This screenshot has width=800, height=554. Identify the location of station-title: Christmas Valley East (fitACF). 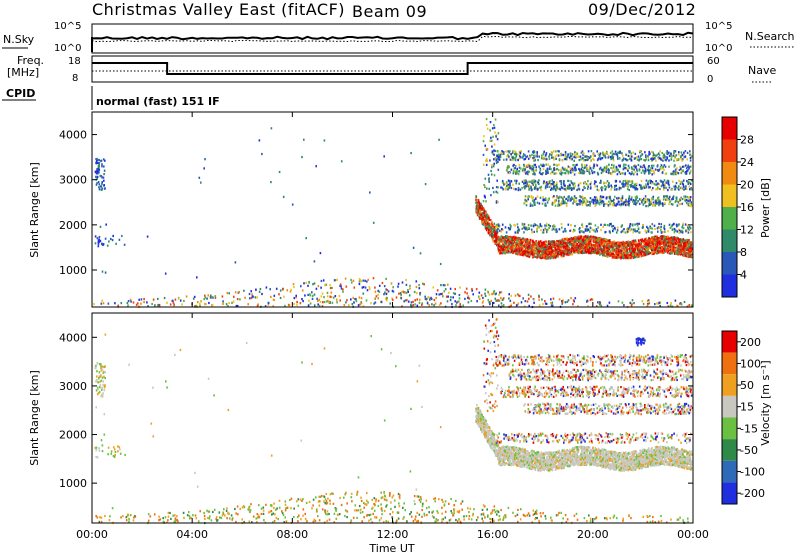
(218, 9).